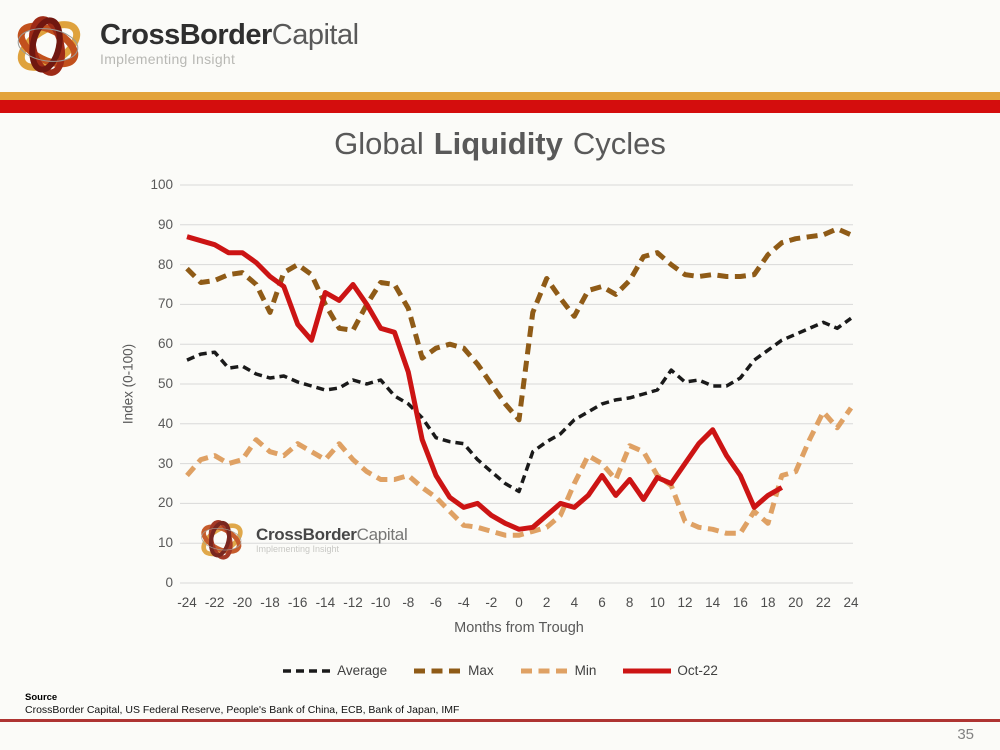  I want to click on legend-swatch-max, so click(438, 670).